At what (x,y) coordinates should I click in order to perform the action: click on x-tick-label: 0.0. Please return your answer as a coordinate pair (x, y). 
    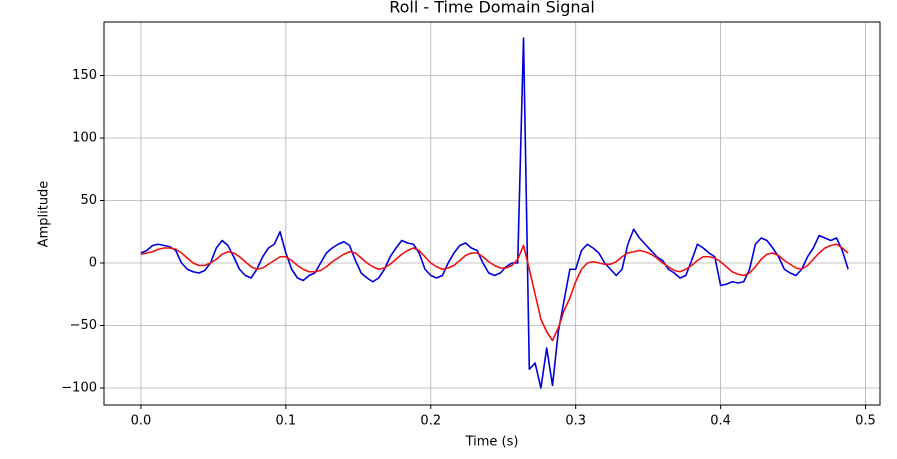
    Looking at the image, I should click on (141, 421).